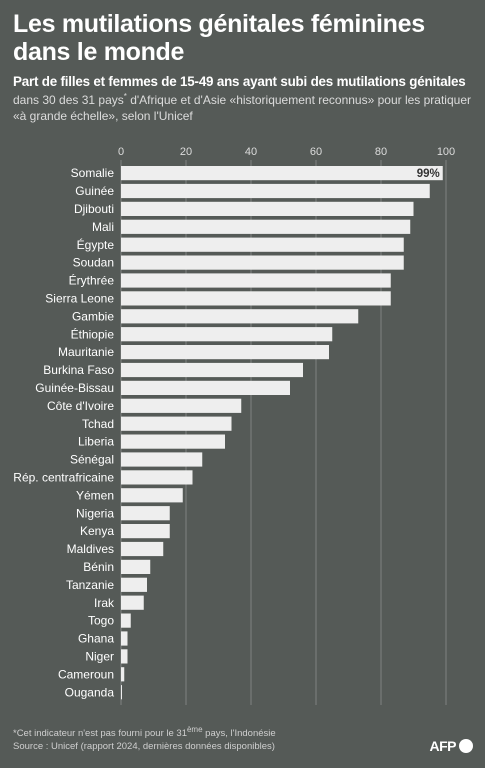 This screenshot has width=485, height=768. I want to click on category-label: Liberia, so click(96, 442).